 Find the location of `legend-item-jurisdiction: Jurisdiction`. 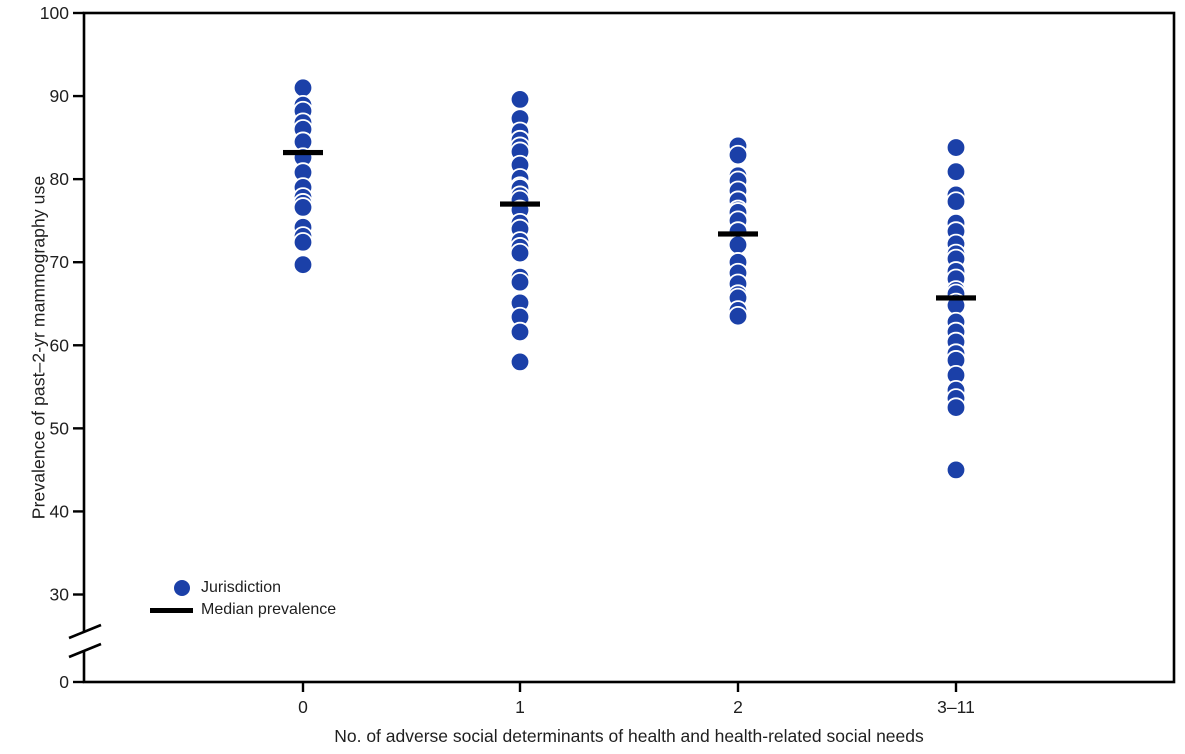

legend-item-jurisdiction: Jurisdiction is located at coordinates (243, 588).